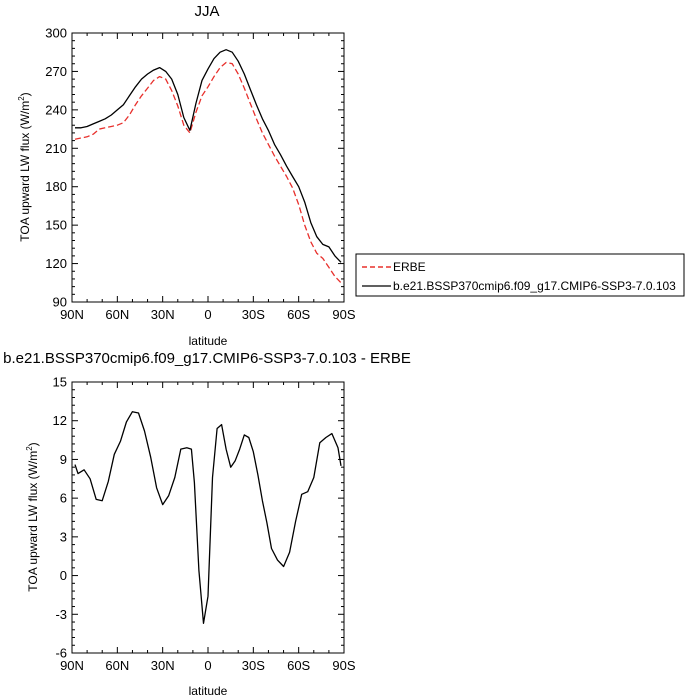 The image size is (700, 700). Describe the element at coordinates (33, 444) in the screenshot. I see `bottom-ylabel-tail: )` at that location.